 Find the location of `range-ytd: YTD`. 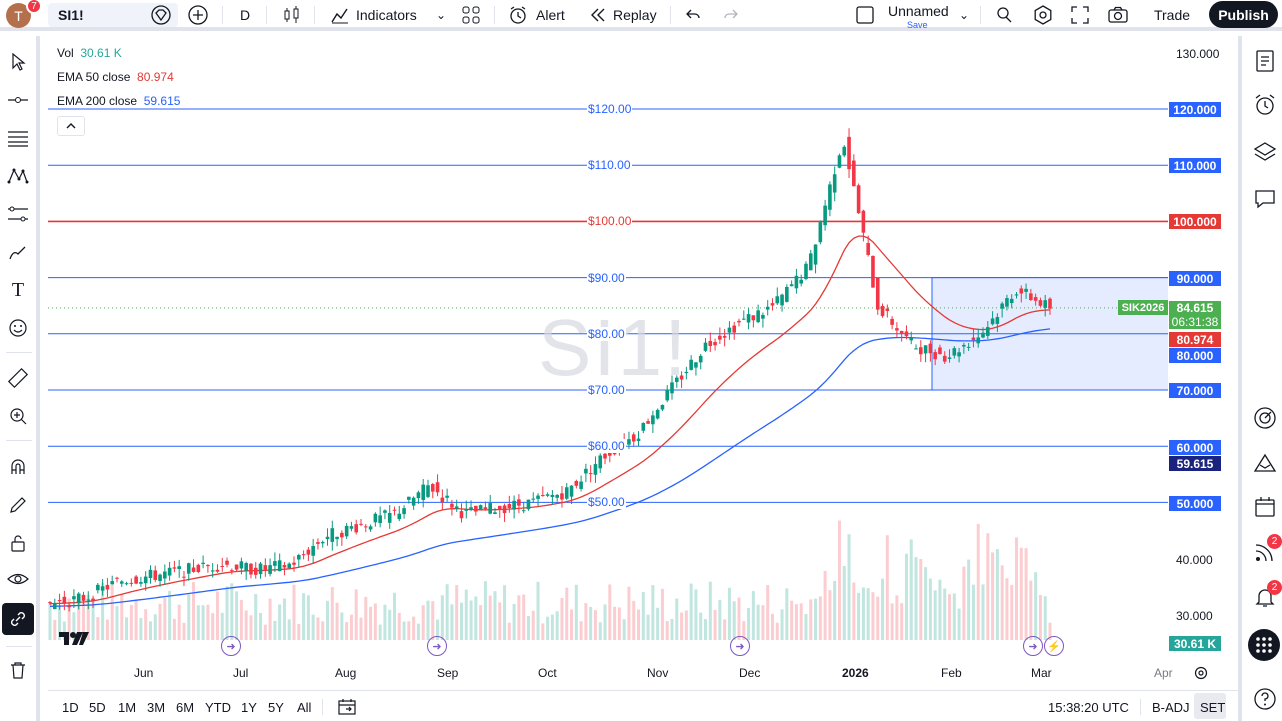

range-ytd: YTD is located at coordinates (218, 707).